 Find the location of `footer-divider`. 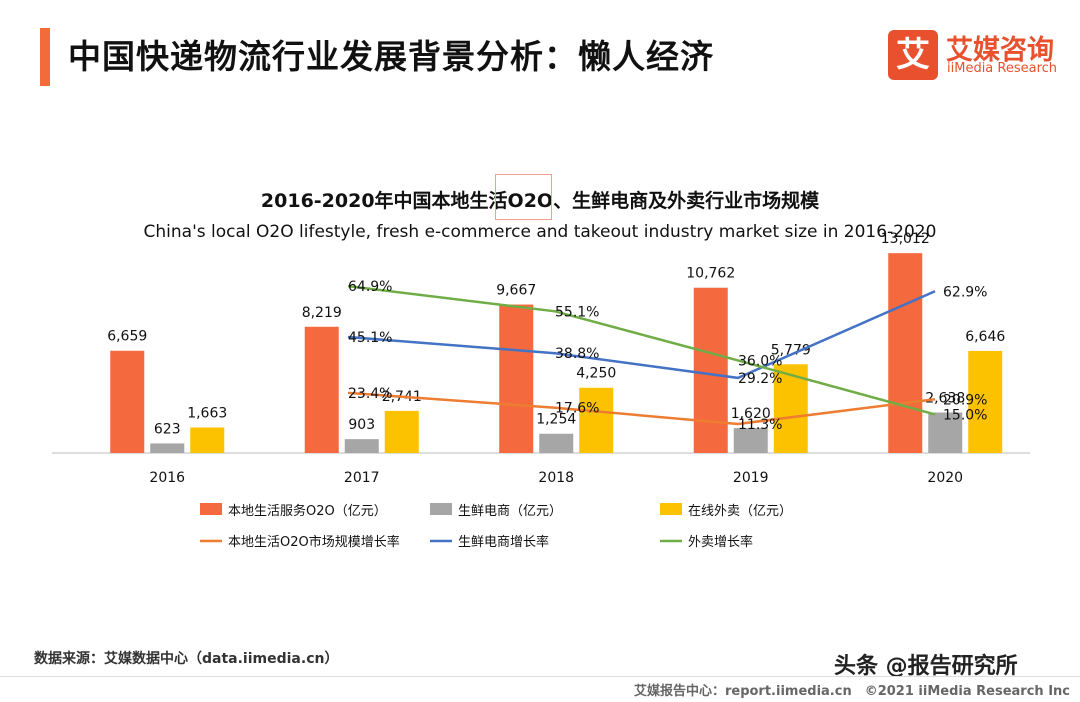

footer-divider is located at coordinates (540, 676).